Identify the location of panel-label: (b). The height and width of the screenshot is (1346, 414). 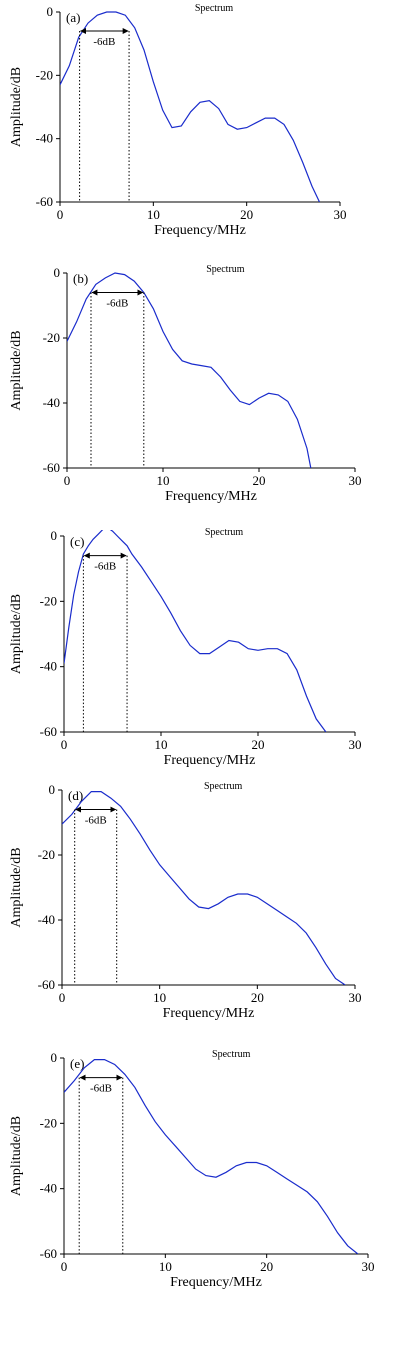
(80, 278).